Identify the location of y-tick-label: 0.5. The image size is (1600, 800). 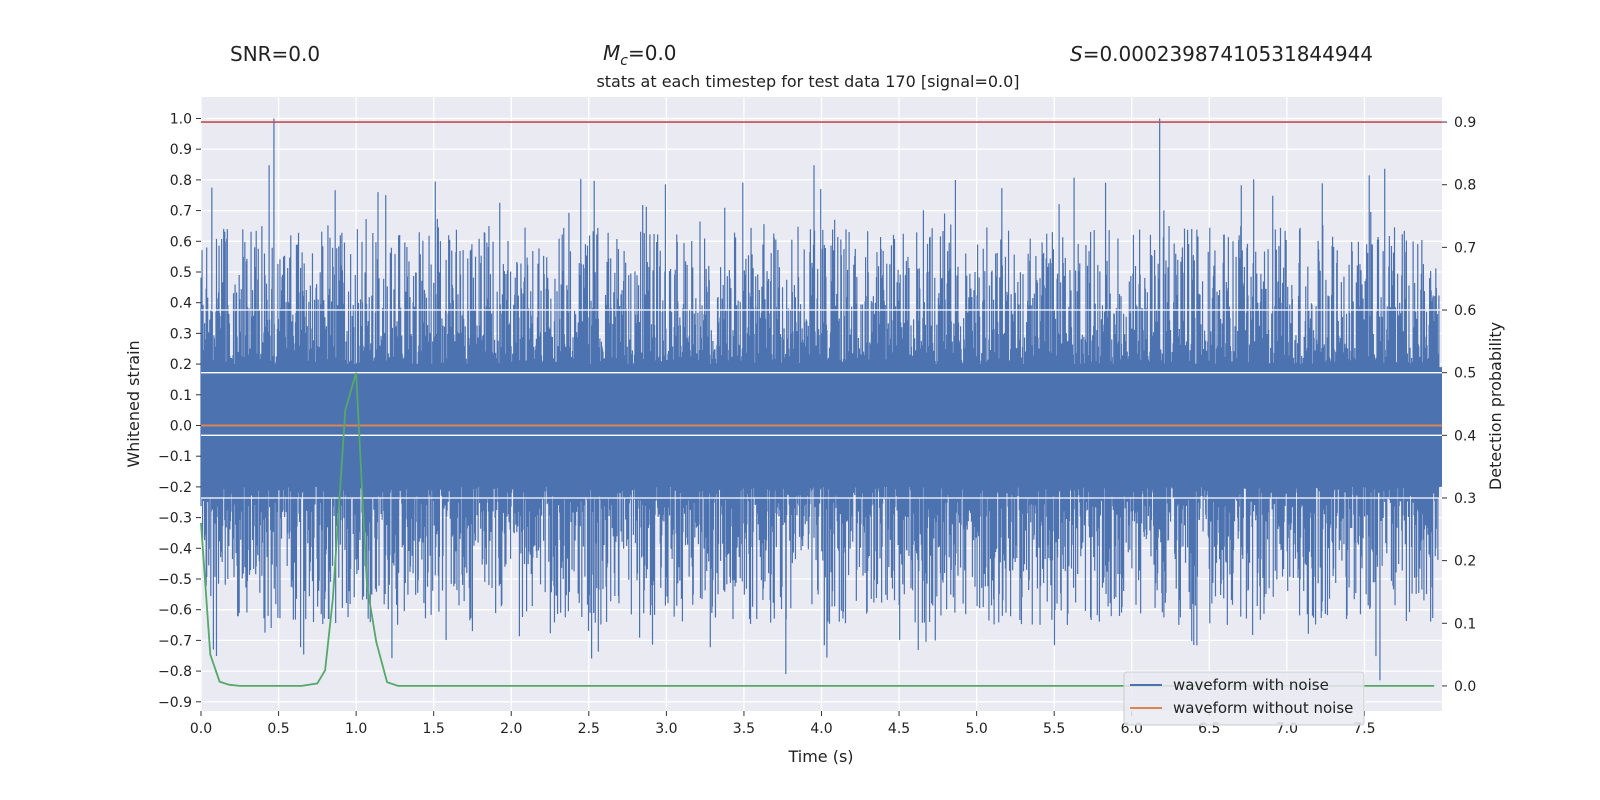
(181, 273).